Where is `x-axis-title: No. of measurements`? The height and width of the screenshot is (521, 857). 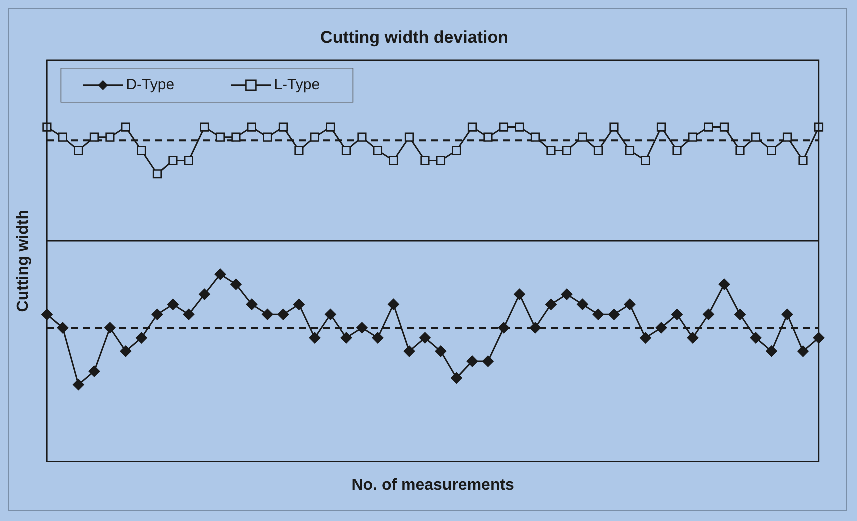 x-axis-title: No. of measurements is located at coordinates (433, 485).